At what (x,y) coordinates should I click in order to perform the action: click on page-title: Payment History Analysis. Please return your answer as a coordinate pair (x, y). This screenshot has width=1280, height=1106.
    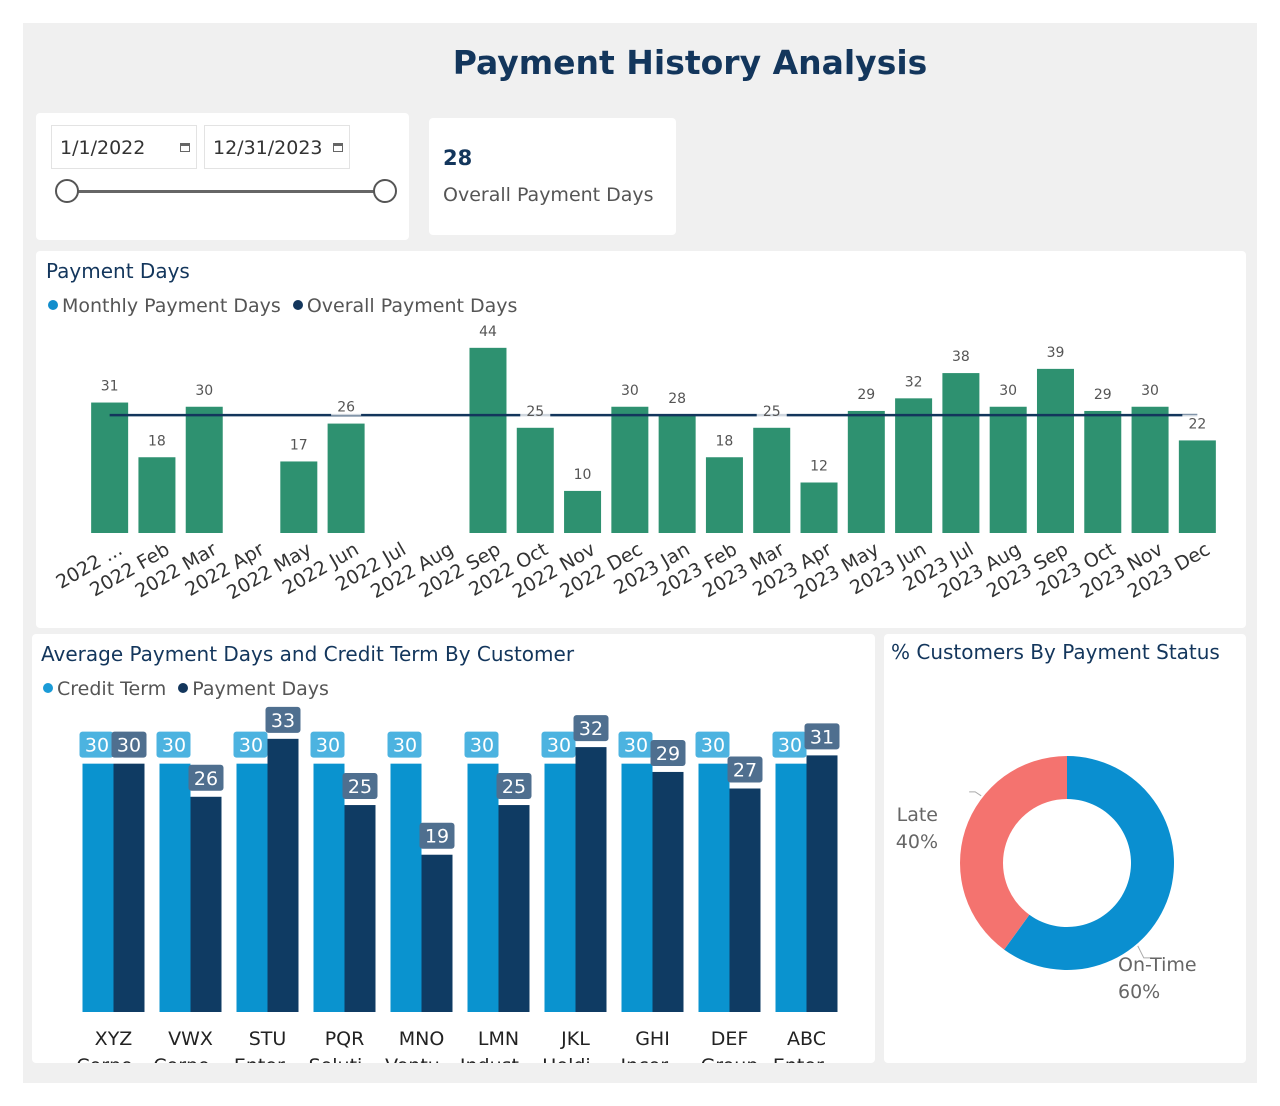
    Looking at the image, I should click on (690, 62).